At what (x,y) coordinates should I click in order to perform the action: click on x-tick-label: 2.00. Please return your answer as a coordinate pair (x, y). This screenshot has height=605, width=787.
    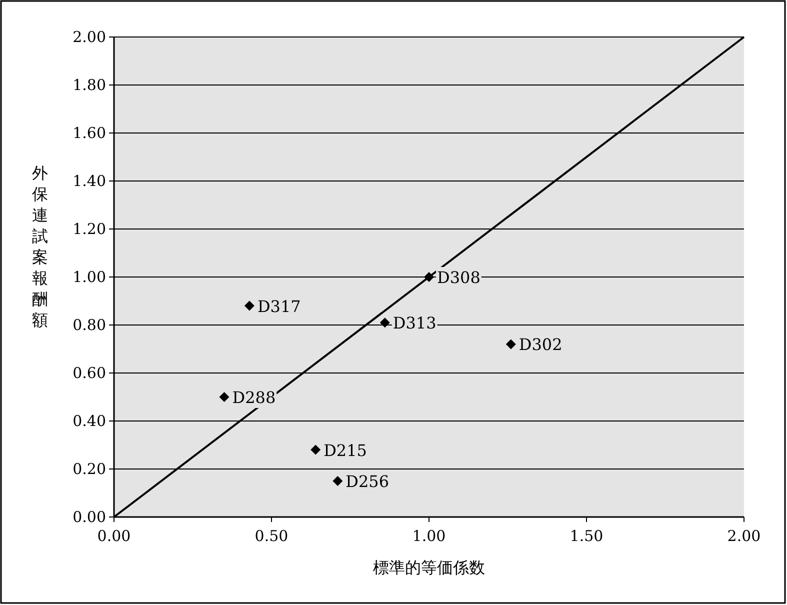
    Looking at the image, I should click on (744, 536).